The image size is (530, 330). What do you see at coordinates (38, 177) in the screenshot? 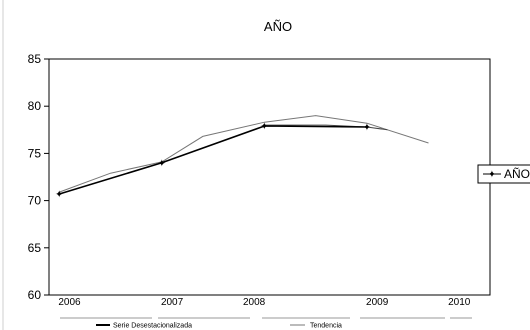
I see `y-axis: 60 65 70 75 80 85` at bounding box center [38, 177].